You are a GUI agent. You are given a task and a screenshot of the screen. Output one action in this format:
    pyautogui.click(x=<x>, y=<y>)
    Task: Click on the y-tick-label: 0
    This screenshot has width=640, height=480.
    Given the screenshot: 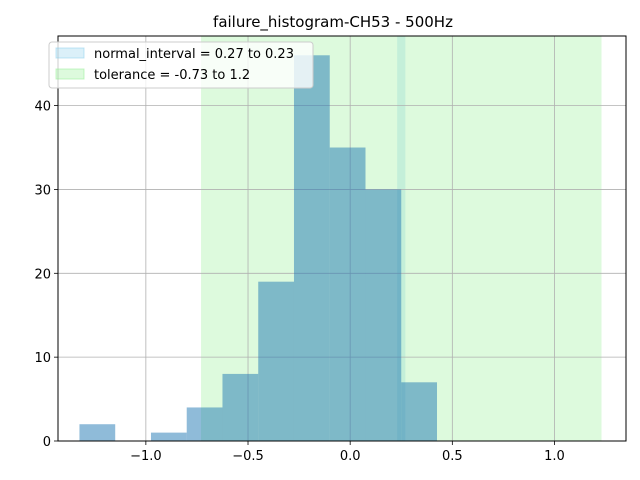 What is the action you would take?
    pyautogui.click(x=47, y=442)
    